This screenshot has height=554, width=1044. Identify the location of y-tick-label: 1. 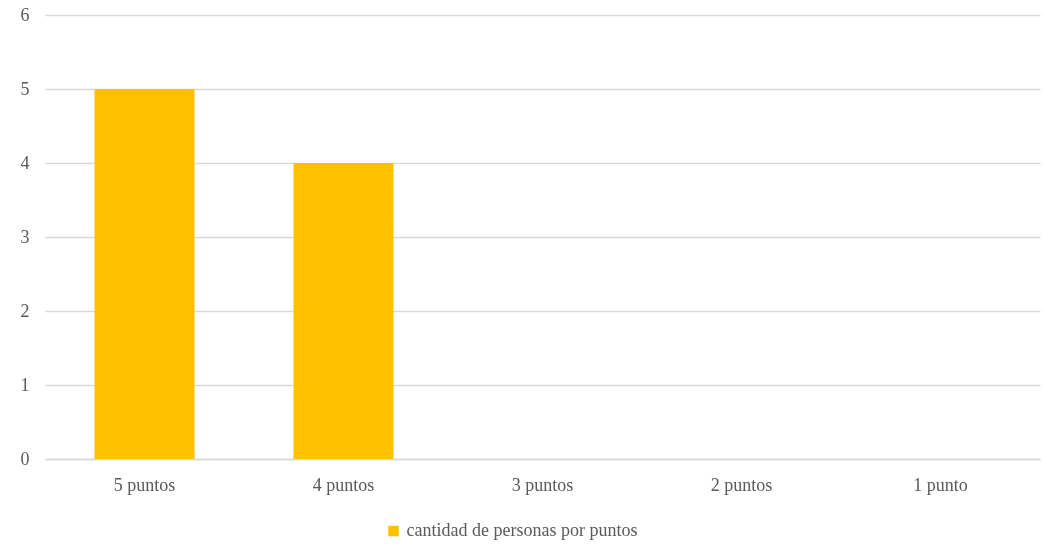
(25, 384).